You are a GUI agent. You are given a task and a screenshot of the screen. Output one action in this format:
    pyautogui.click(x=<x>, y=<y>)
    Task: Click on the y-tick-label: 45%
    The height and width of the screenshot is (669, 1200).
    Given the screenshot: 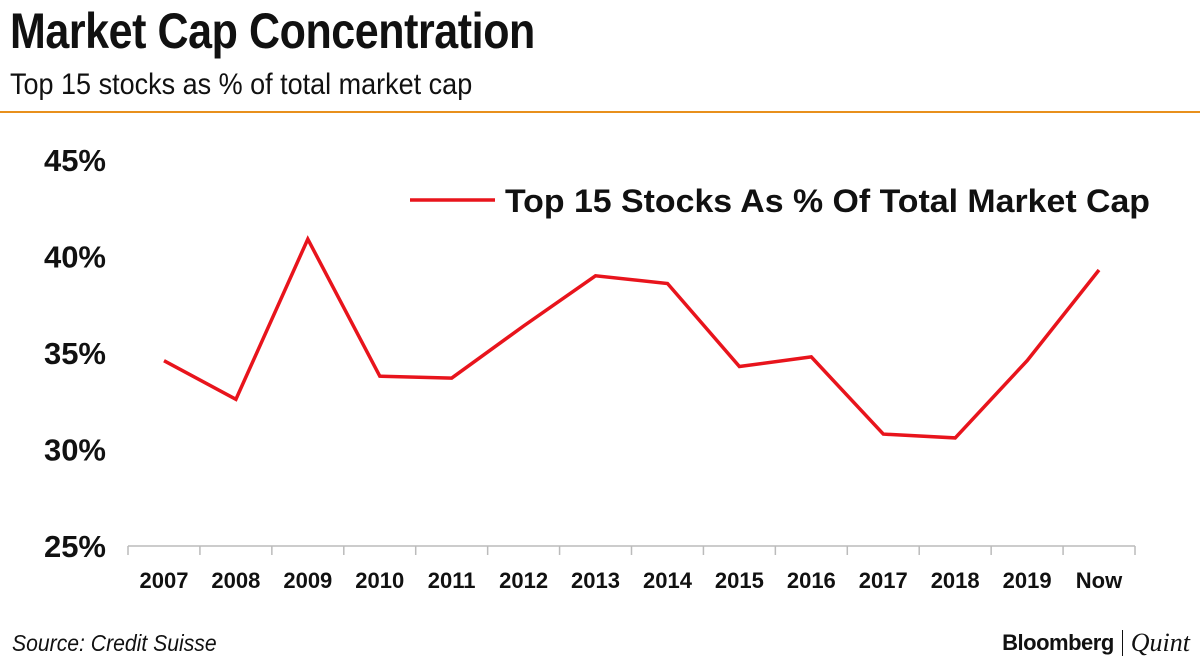 What is the action you would take?
    pyautogui.click(x=75, y=160)
    